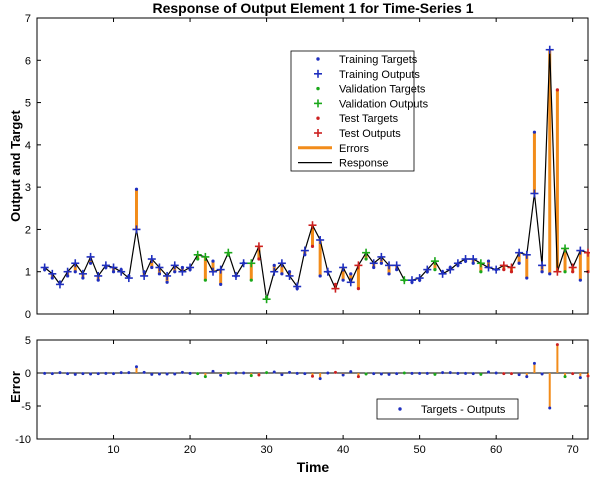 This screenshot has height=477, width=590. What do you see at coordinates (318, 118) in the screenshot?
I see `legend-marker-te-target` at bounding box center [318, 118].